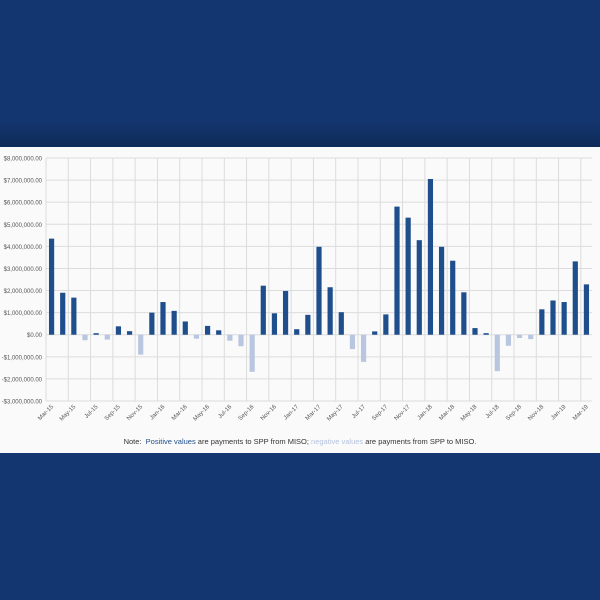  I want to click on y-tick-label: $1,000,000.00, so click(23, 314).